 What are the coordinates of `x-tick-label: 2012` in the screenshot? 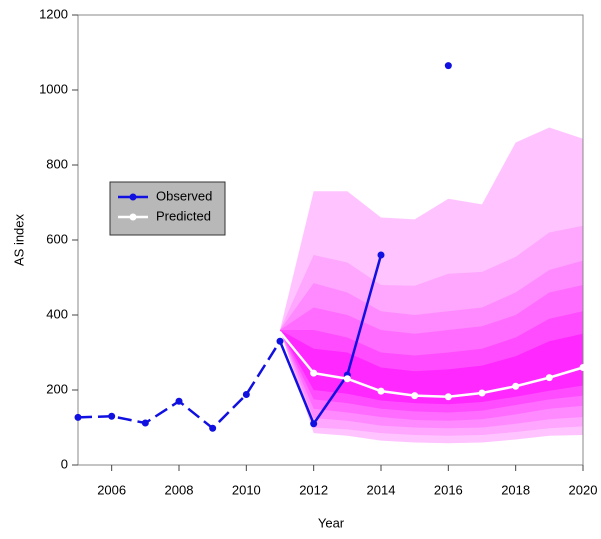 It's located at (313, 489).